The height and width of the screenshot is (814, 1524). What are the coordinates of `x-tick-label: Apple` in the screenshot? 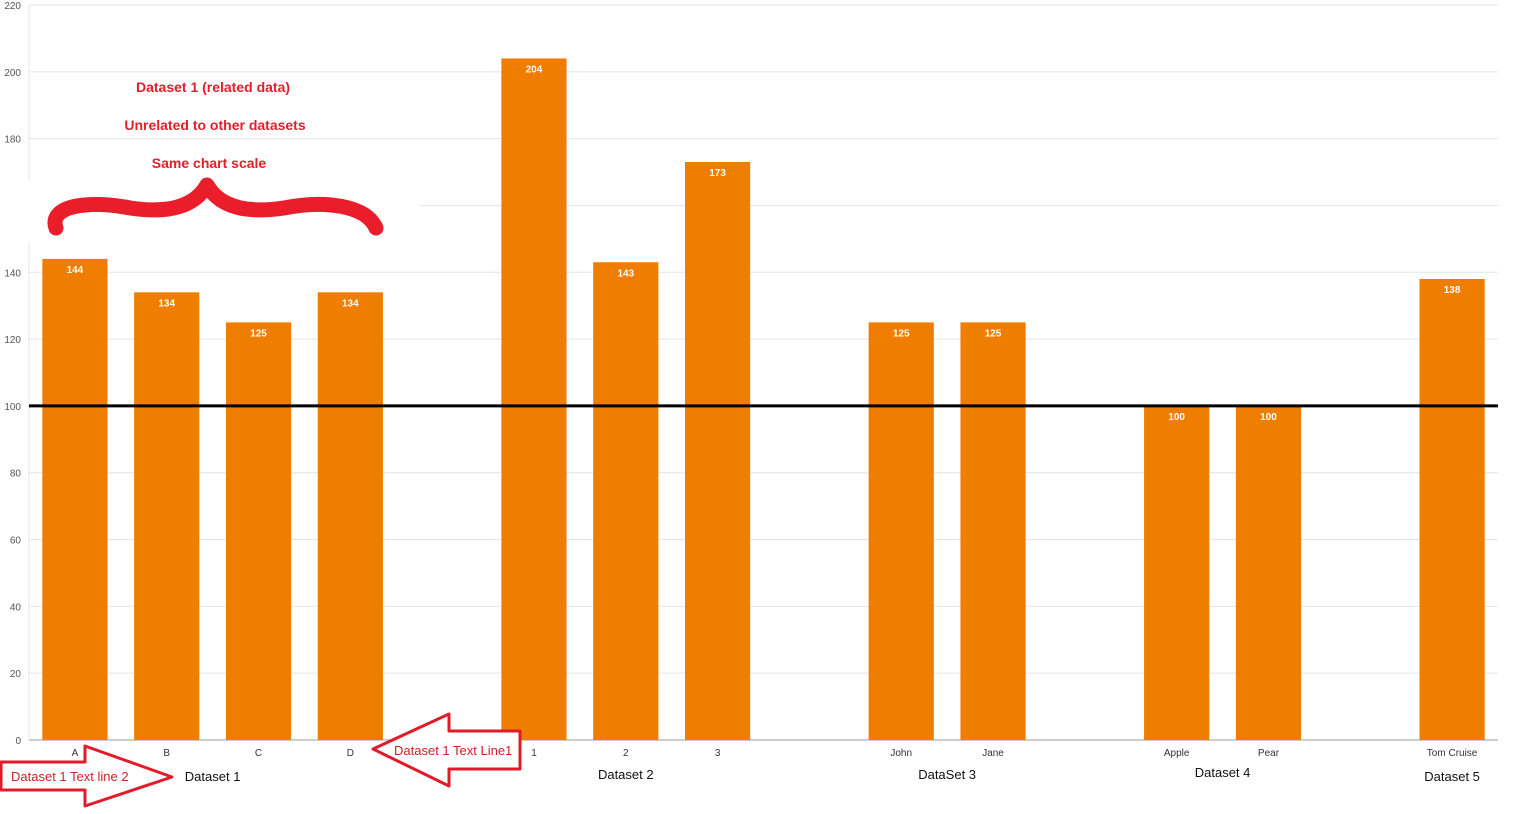 It's located at (1177, 753).